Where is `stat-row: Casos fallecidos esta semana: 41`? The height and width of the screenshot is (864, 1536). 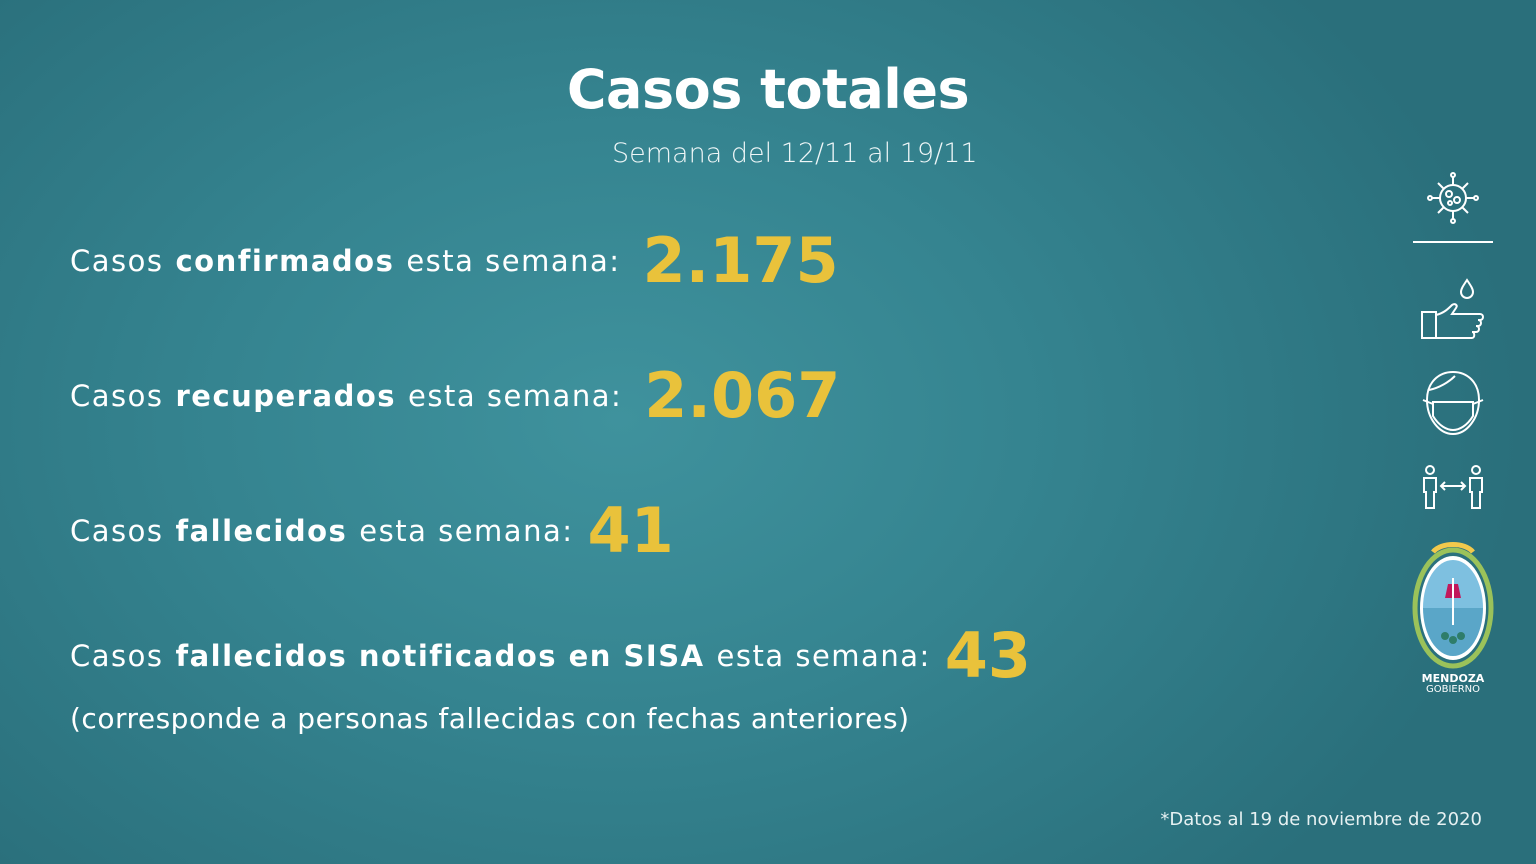
stat-row: Casos fallecidos esta semana: 41 is located at coordinates (372, 530).